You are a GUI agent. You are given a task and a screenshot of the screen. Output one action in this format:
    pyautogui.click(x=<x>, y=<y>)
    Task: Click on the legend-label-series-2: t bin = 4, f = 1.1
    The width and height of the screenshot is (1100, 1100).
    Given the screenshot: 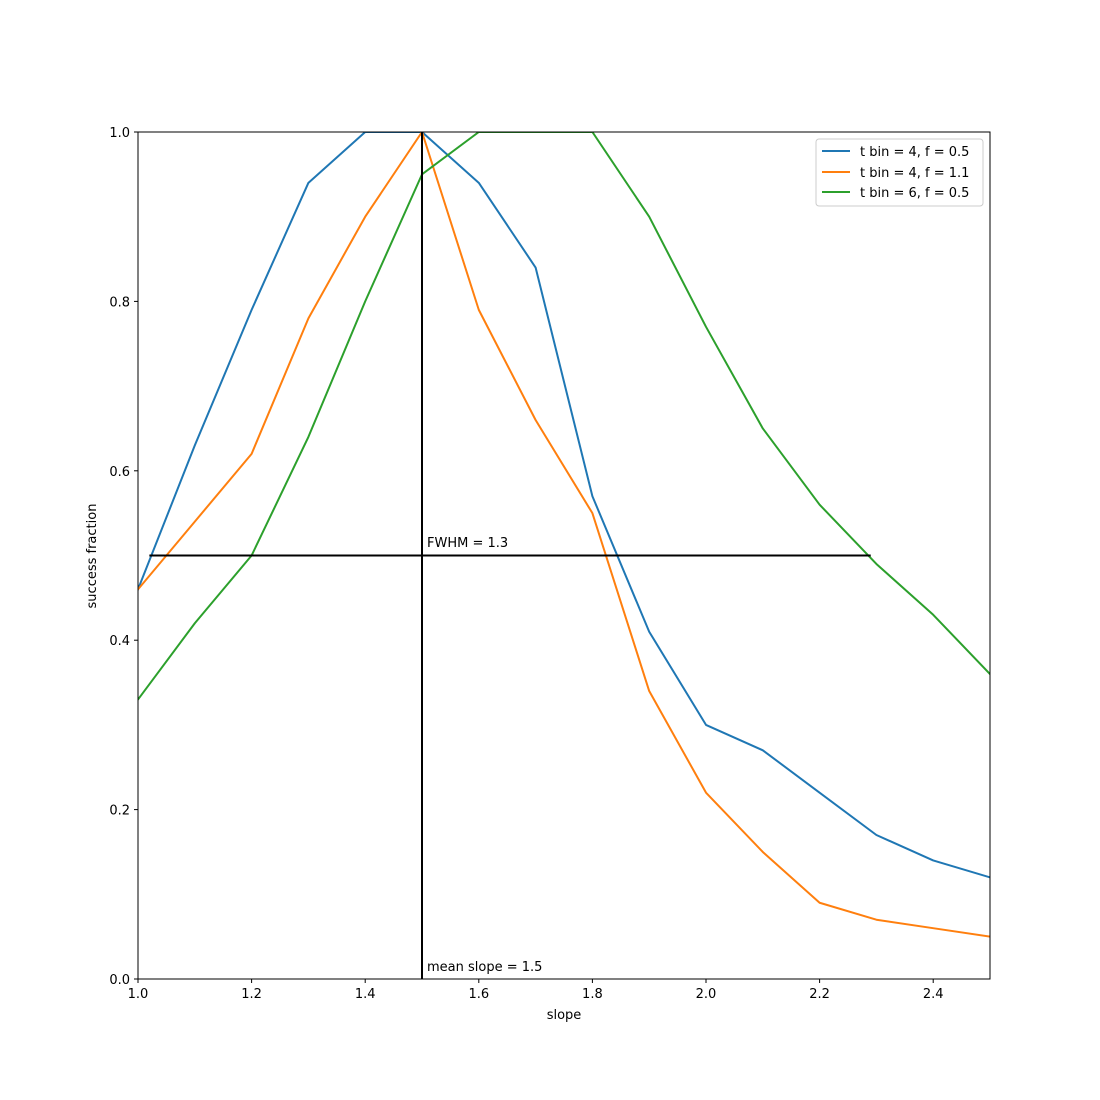 What is the action you would take?
    pyautogui.click(x=914, y=173)
    